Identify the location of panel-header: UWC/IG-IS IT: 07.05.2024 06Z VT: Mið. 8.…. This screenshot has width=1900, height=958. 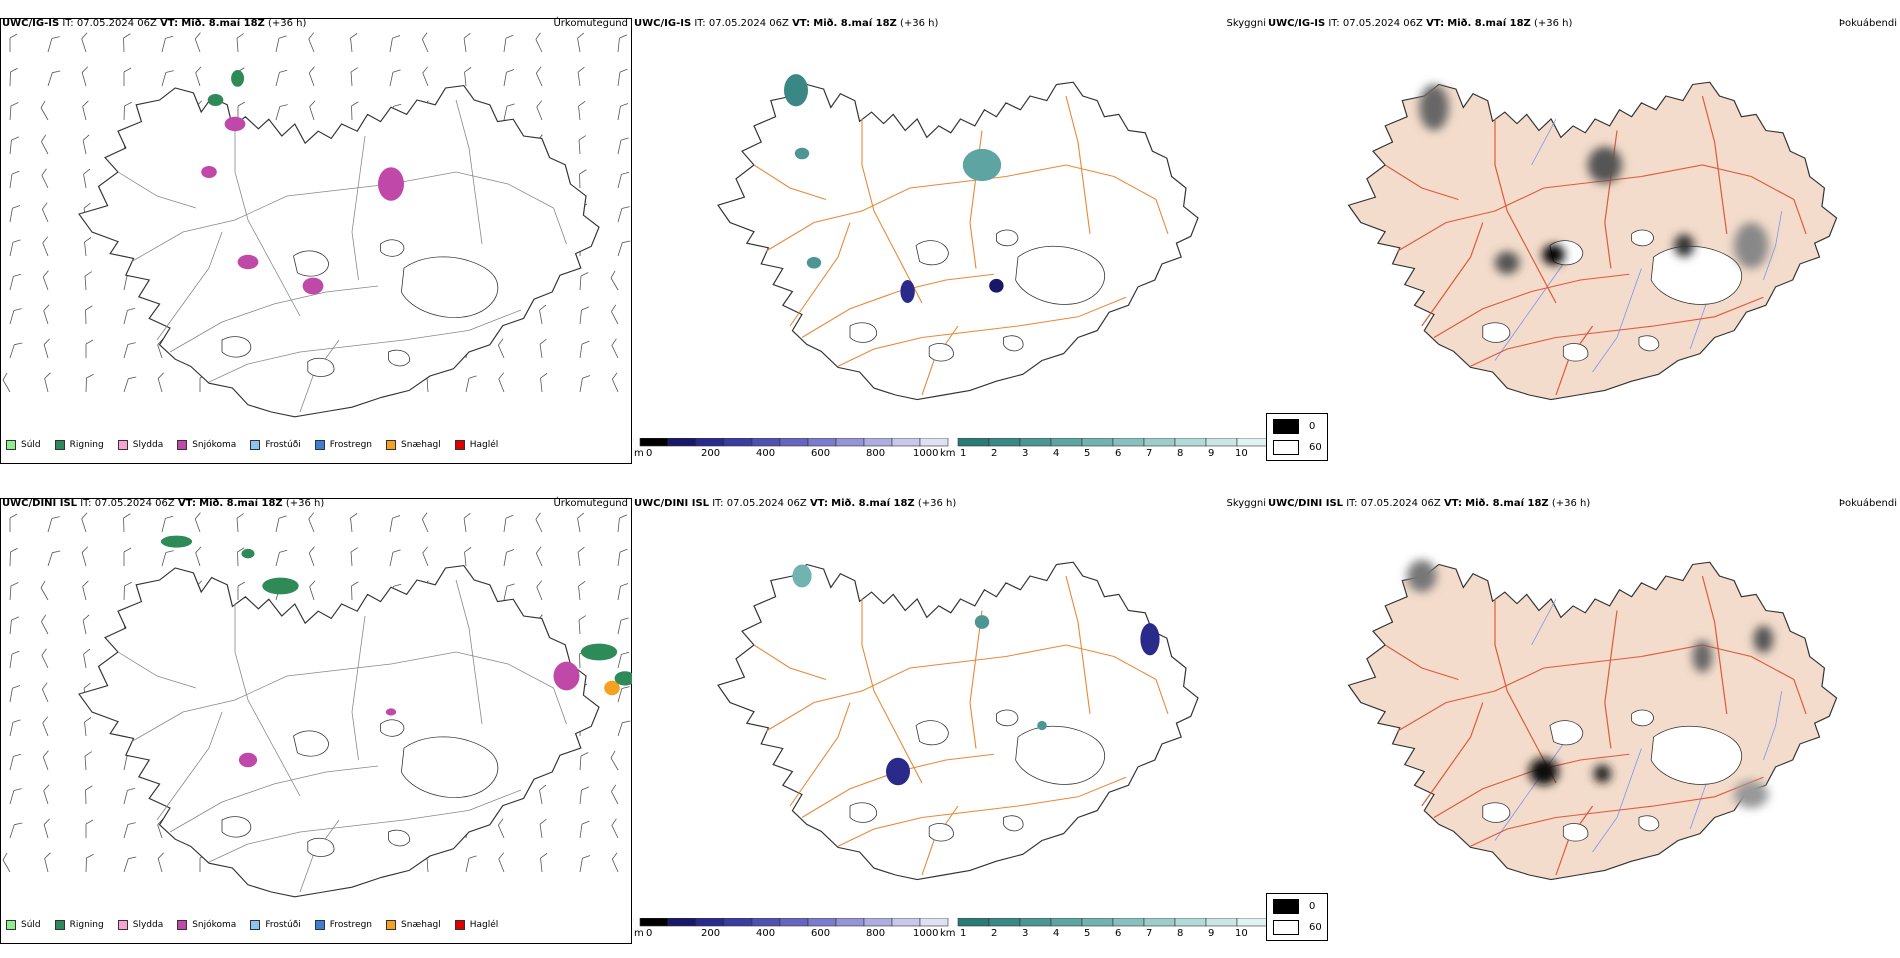
(786, 23).